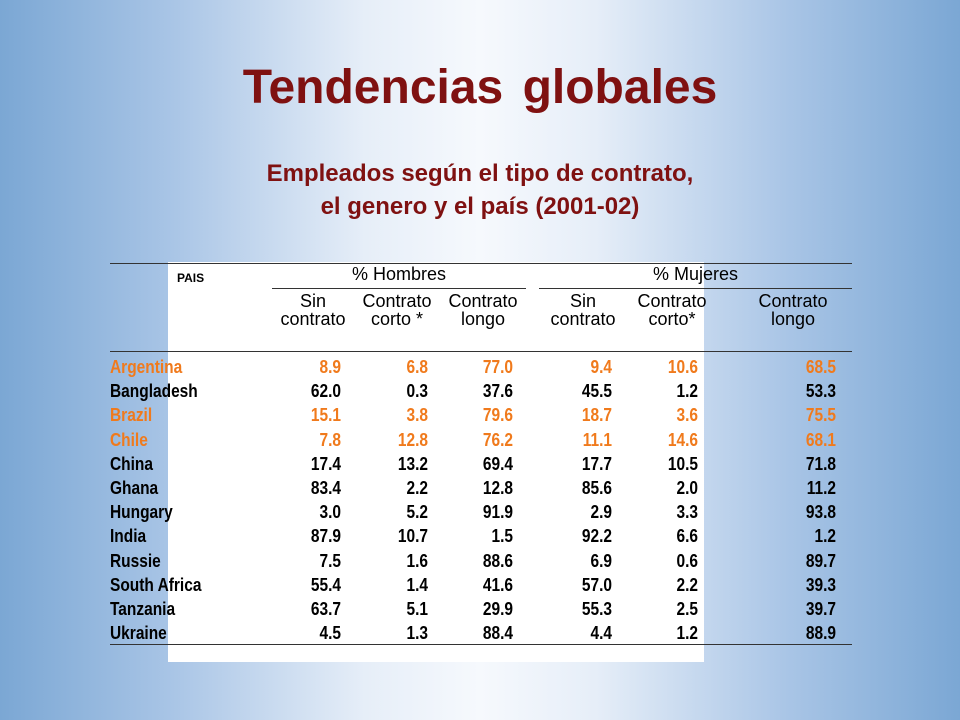 Image resolution: width=960 pixels, height=720 pixels. I want to click on men-value-3: 41.6, so click(497, 584).